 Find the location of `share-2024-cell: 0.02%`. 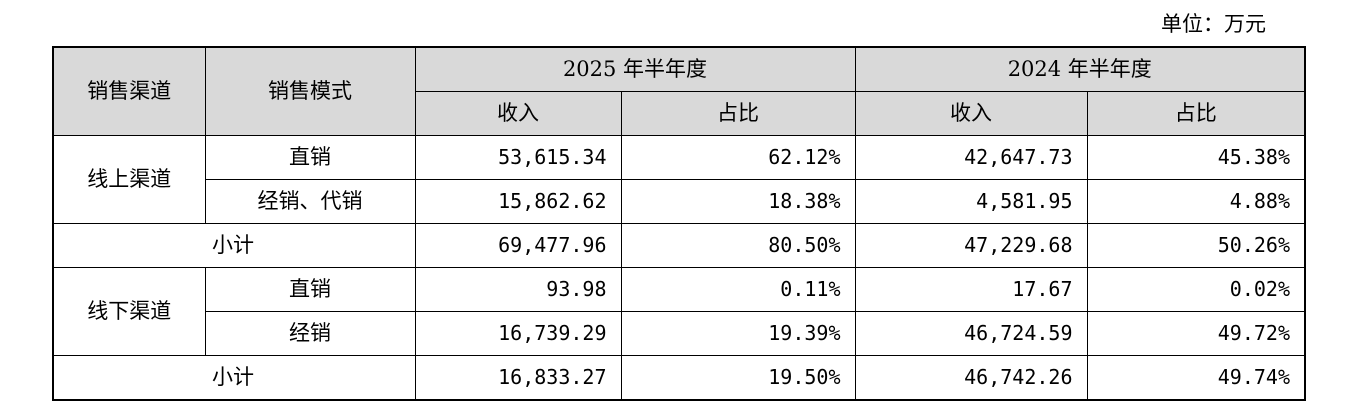

share-2024-cell: 0.02% is located at coordinates (1196, 289).